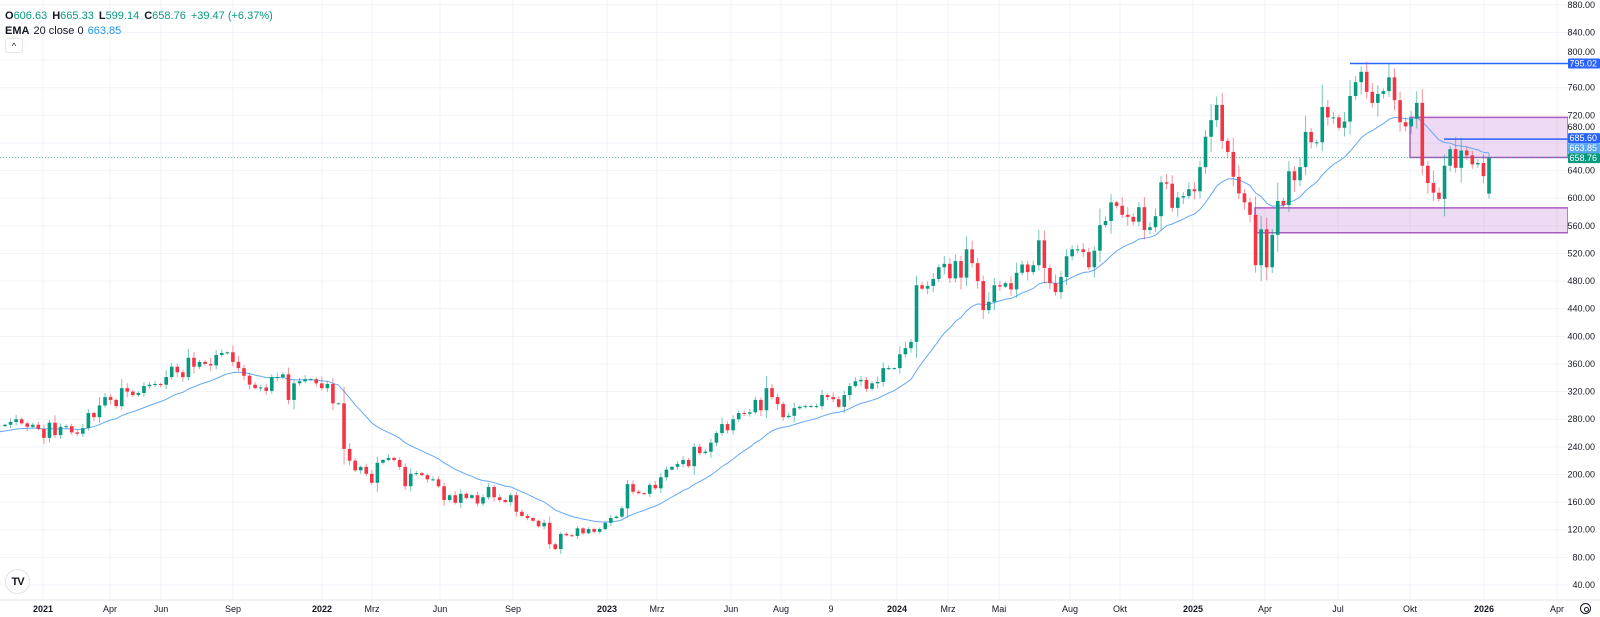 The image size is (1600, 617). What do you see at coordinates (14, 45) in the screenshot?
I see `chevron-up-icon: ^` at bounding box center [14, 45].